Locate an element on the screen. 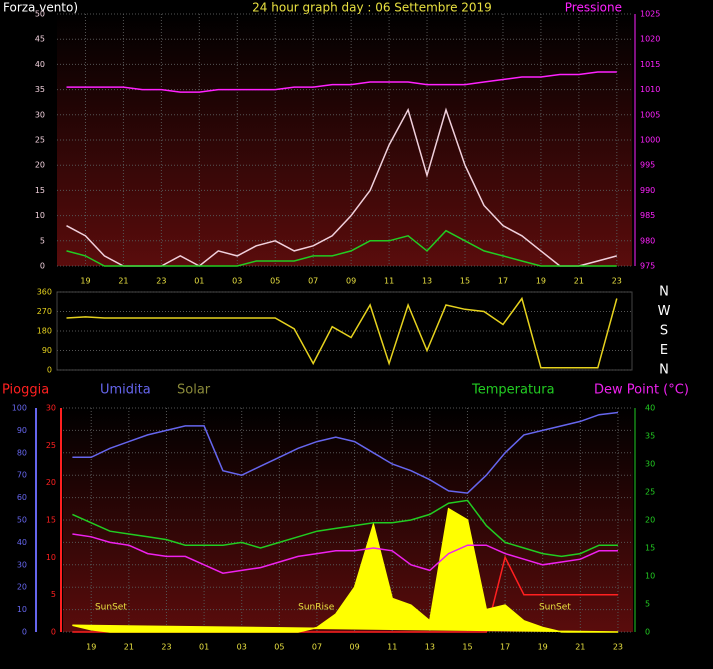 The image size is (713, 669). y2-tick-label: 990 is located at coordinates (647, 190).